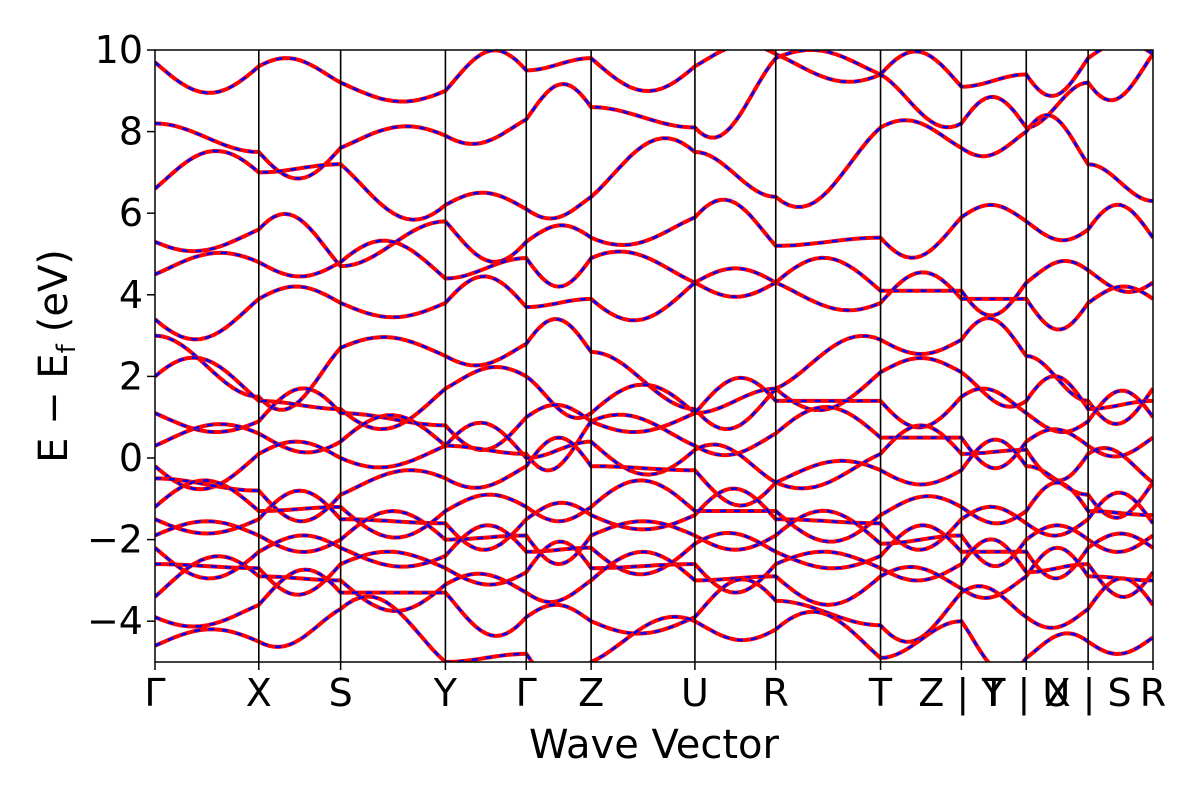 The height and width of the screenshot is (800, 1200). What do you see at coordinates (259, 693) in the screenshot?
I see `x-tick-label: X` at bounding box center [259, 693].